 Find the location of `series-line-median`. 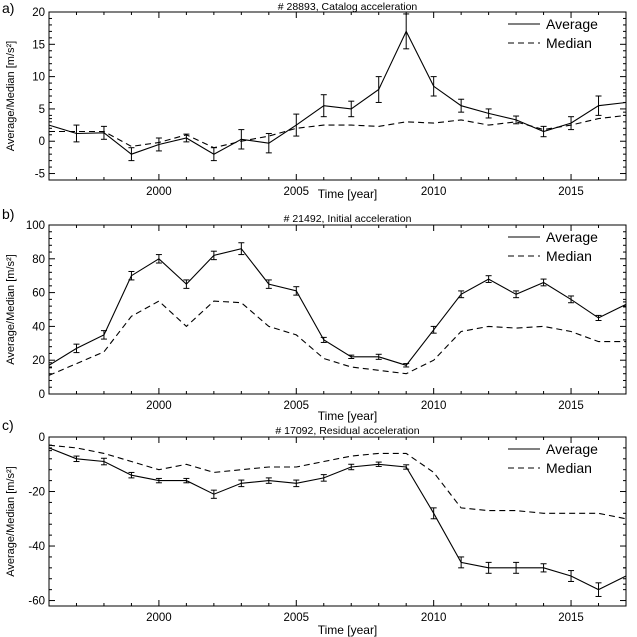

series-line-median is located at coordinates (337, 338).